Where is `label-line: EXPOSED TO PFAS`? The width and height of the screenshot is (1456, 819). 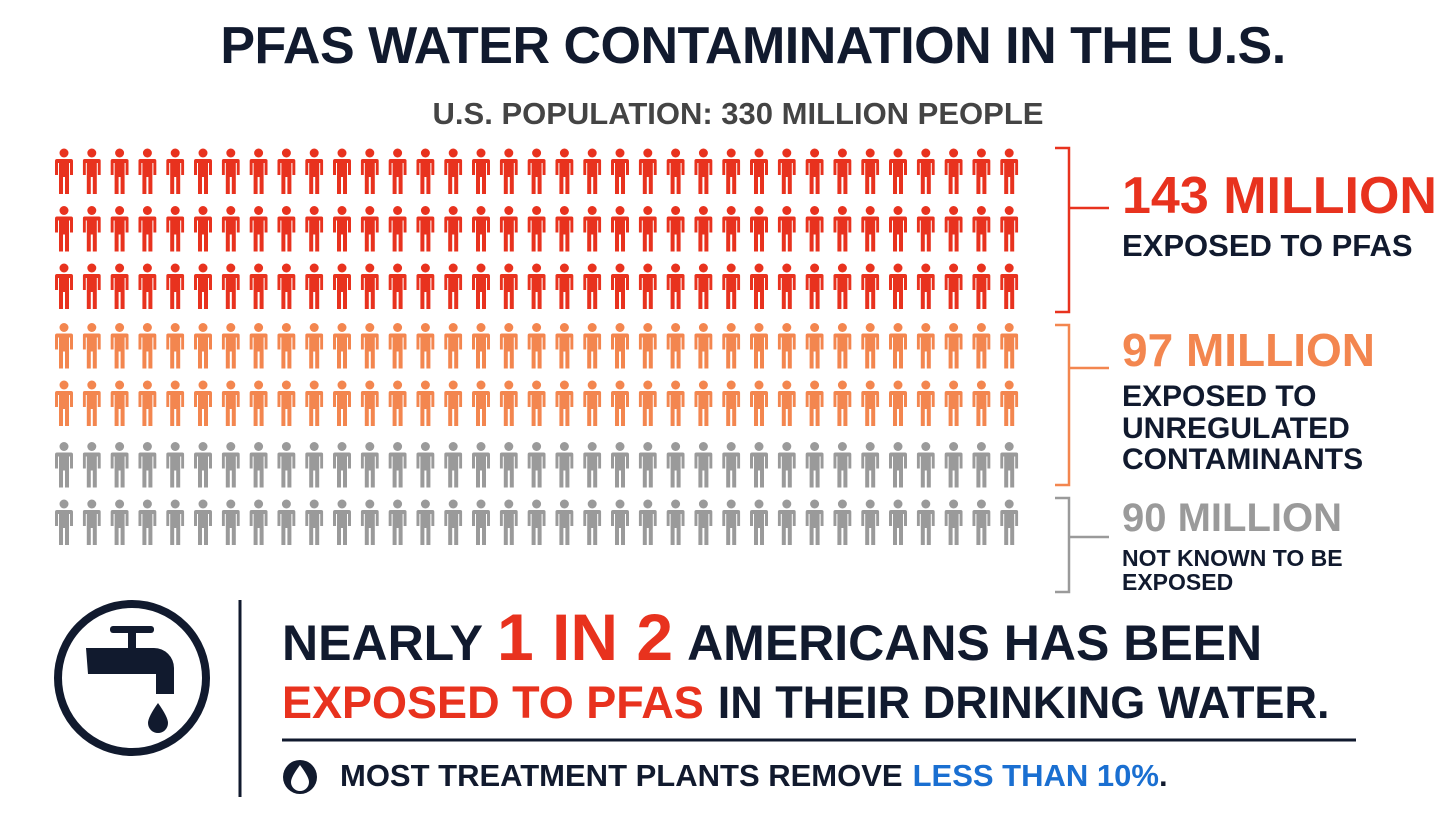 label-line: EXPOSED TO PFAS is located at coordinates (1267, 245).